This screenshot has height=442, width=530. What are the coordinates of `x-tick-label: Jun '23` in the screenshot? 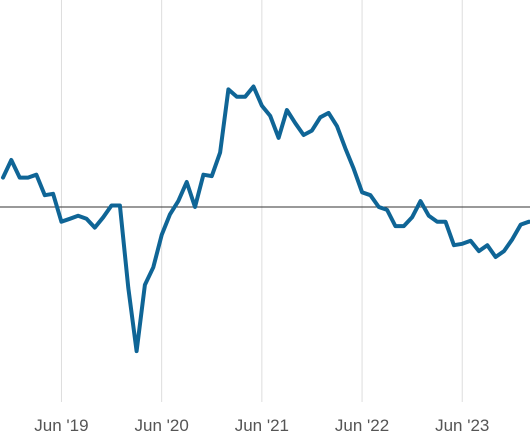 It's located at (462, 425).